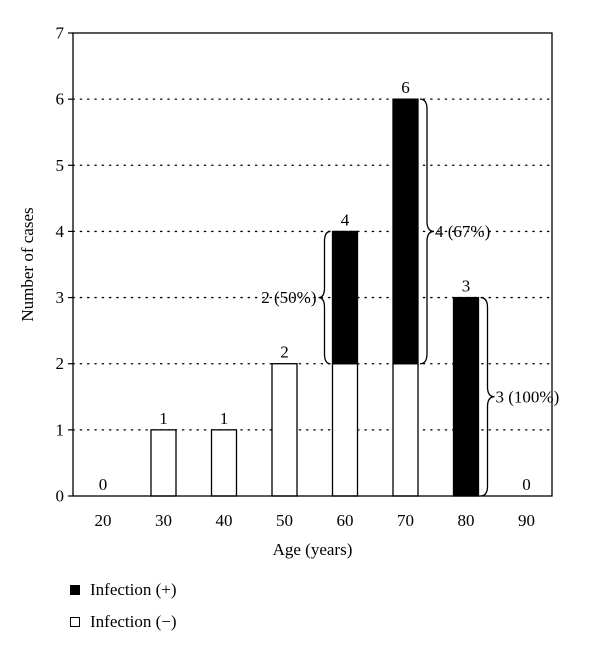 The image size is (600, 655). I want to click on legend-label-negative: Infection (−), so click(133, 621).